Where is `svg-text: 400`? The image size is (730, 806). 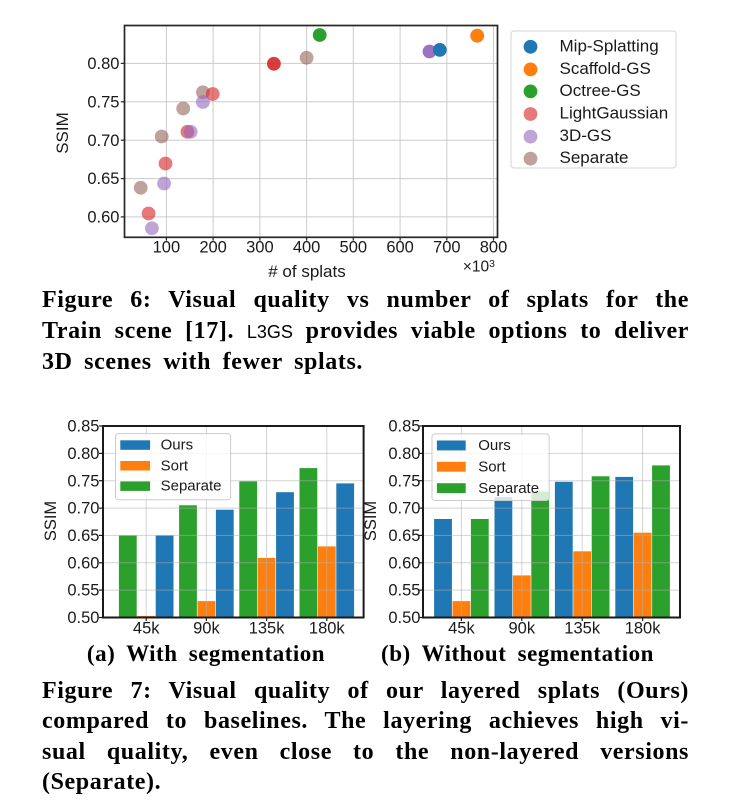
svg-text: 400 is located at coordinates (307, 248).